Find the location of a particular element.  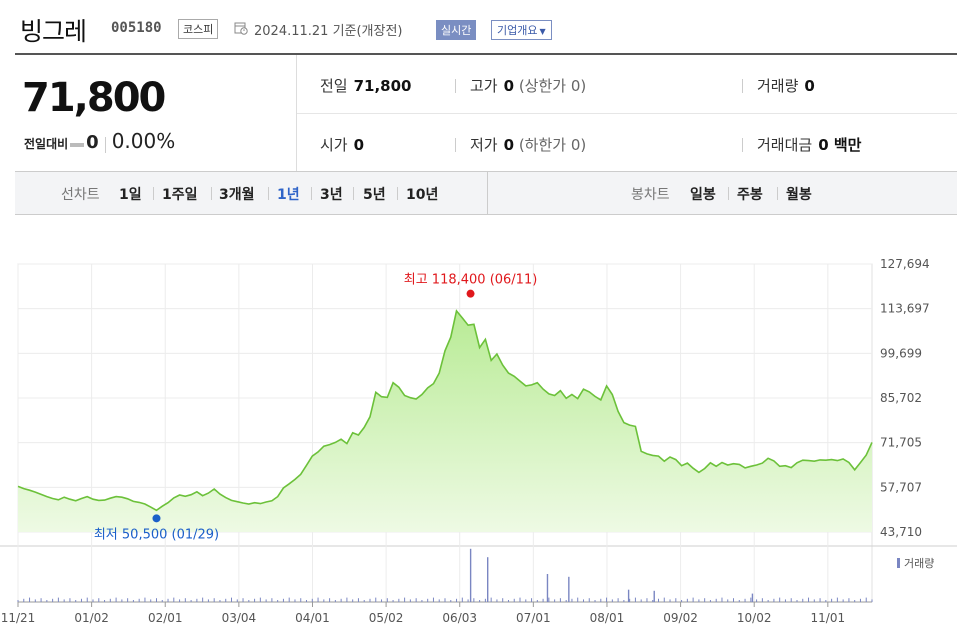

open-price: 시가 0 is located at coordinates (342, 145).